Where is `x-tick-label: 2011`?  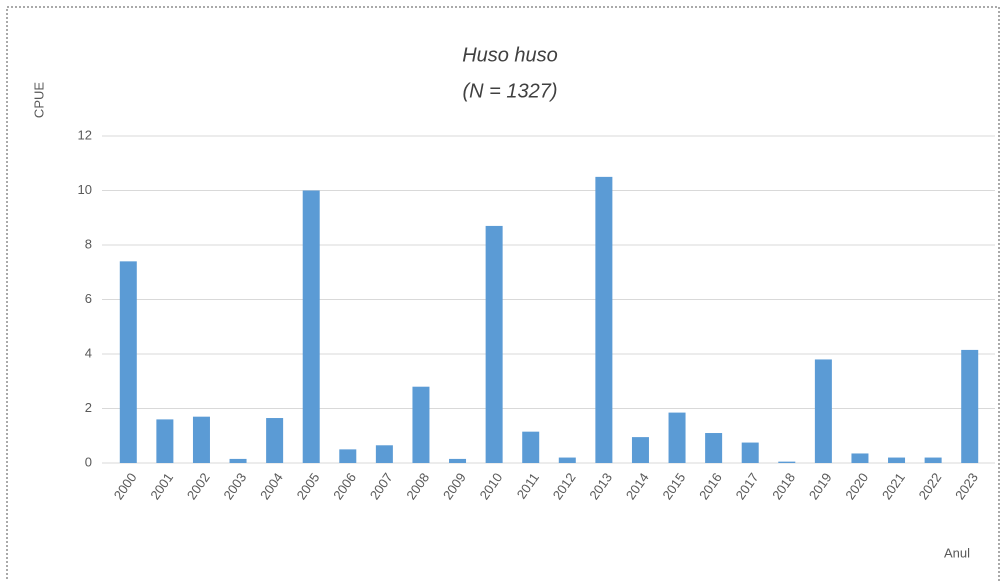
x-tick-label: 2011 is located at coordinates (528, 486).